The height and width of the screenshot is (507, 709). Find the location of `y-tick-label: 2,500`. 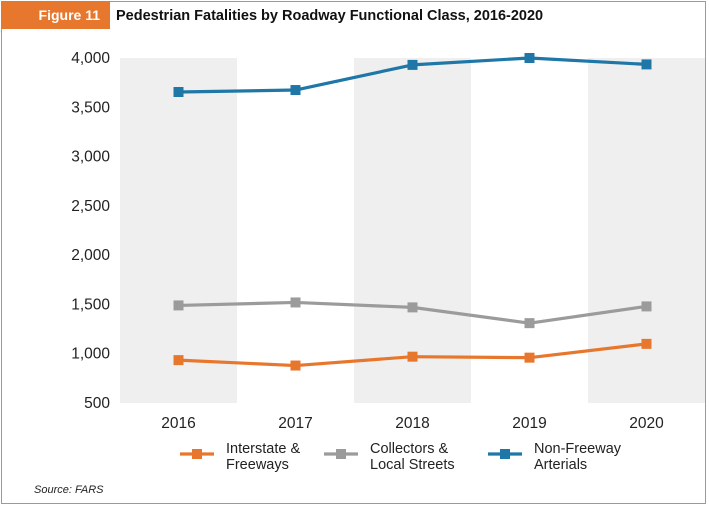

y-tick-label: 2,500 is located at coordinates (90, 206).